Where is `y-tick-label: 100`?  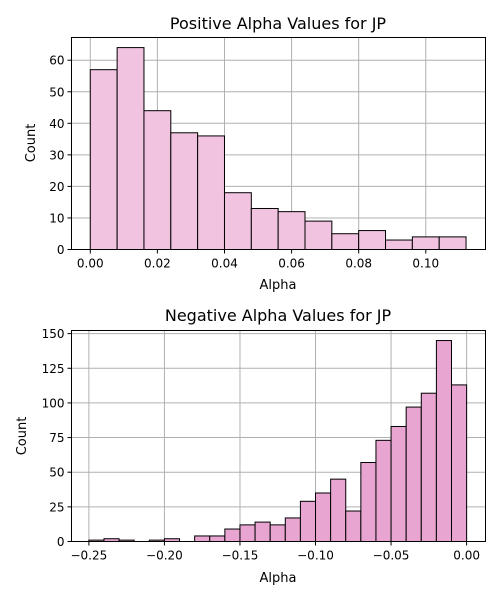 y-tick-label: 100 is located at coordinates (53, 403).